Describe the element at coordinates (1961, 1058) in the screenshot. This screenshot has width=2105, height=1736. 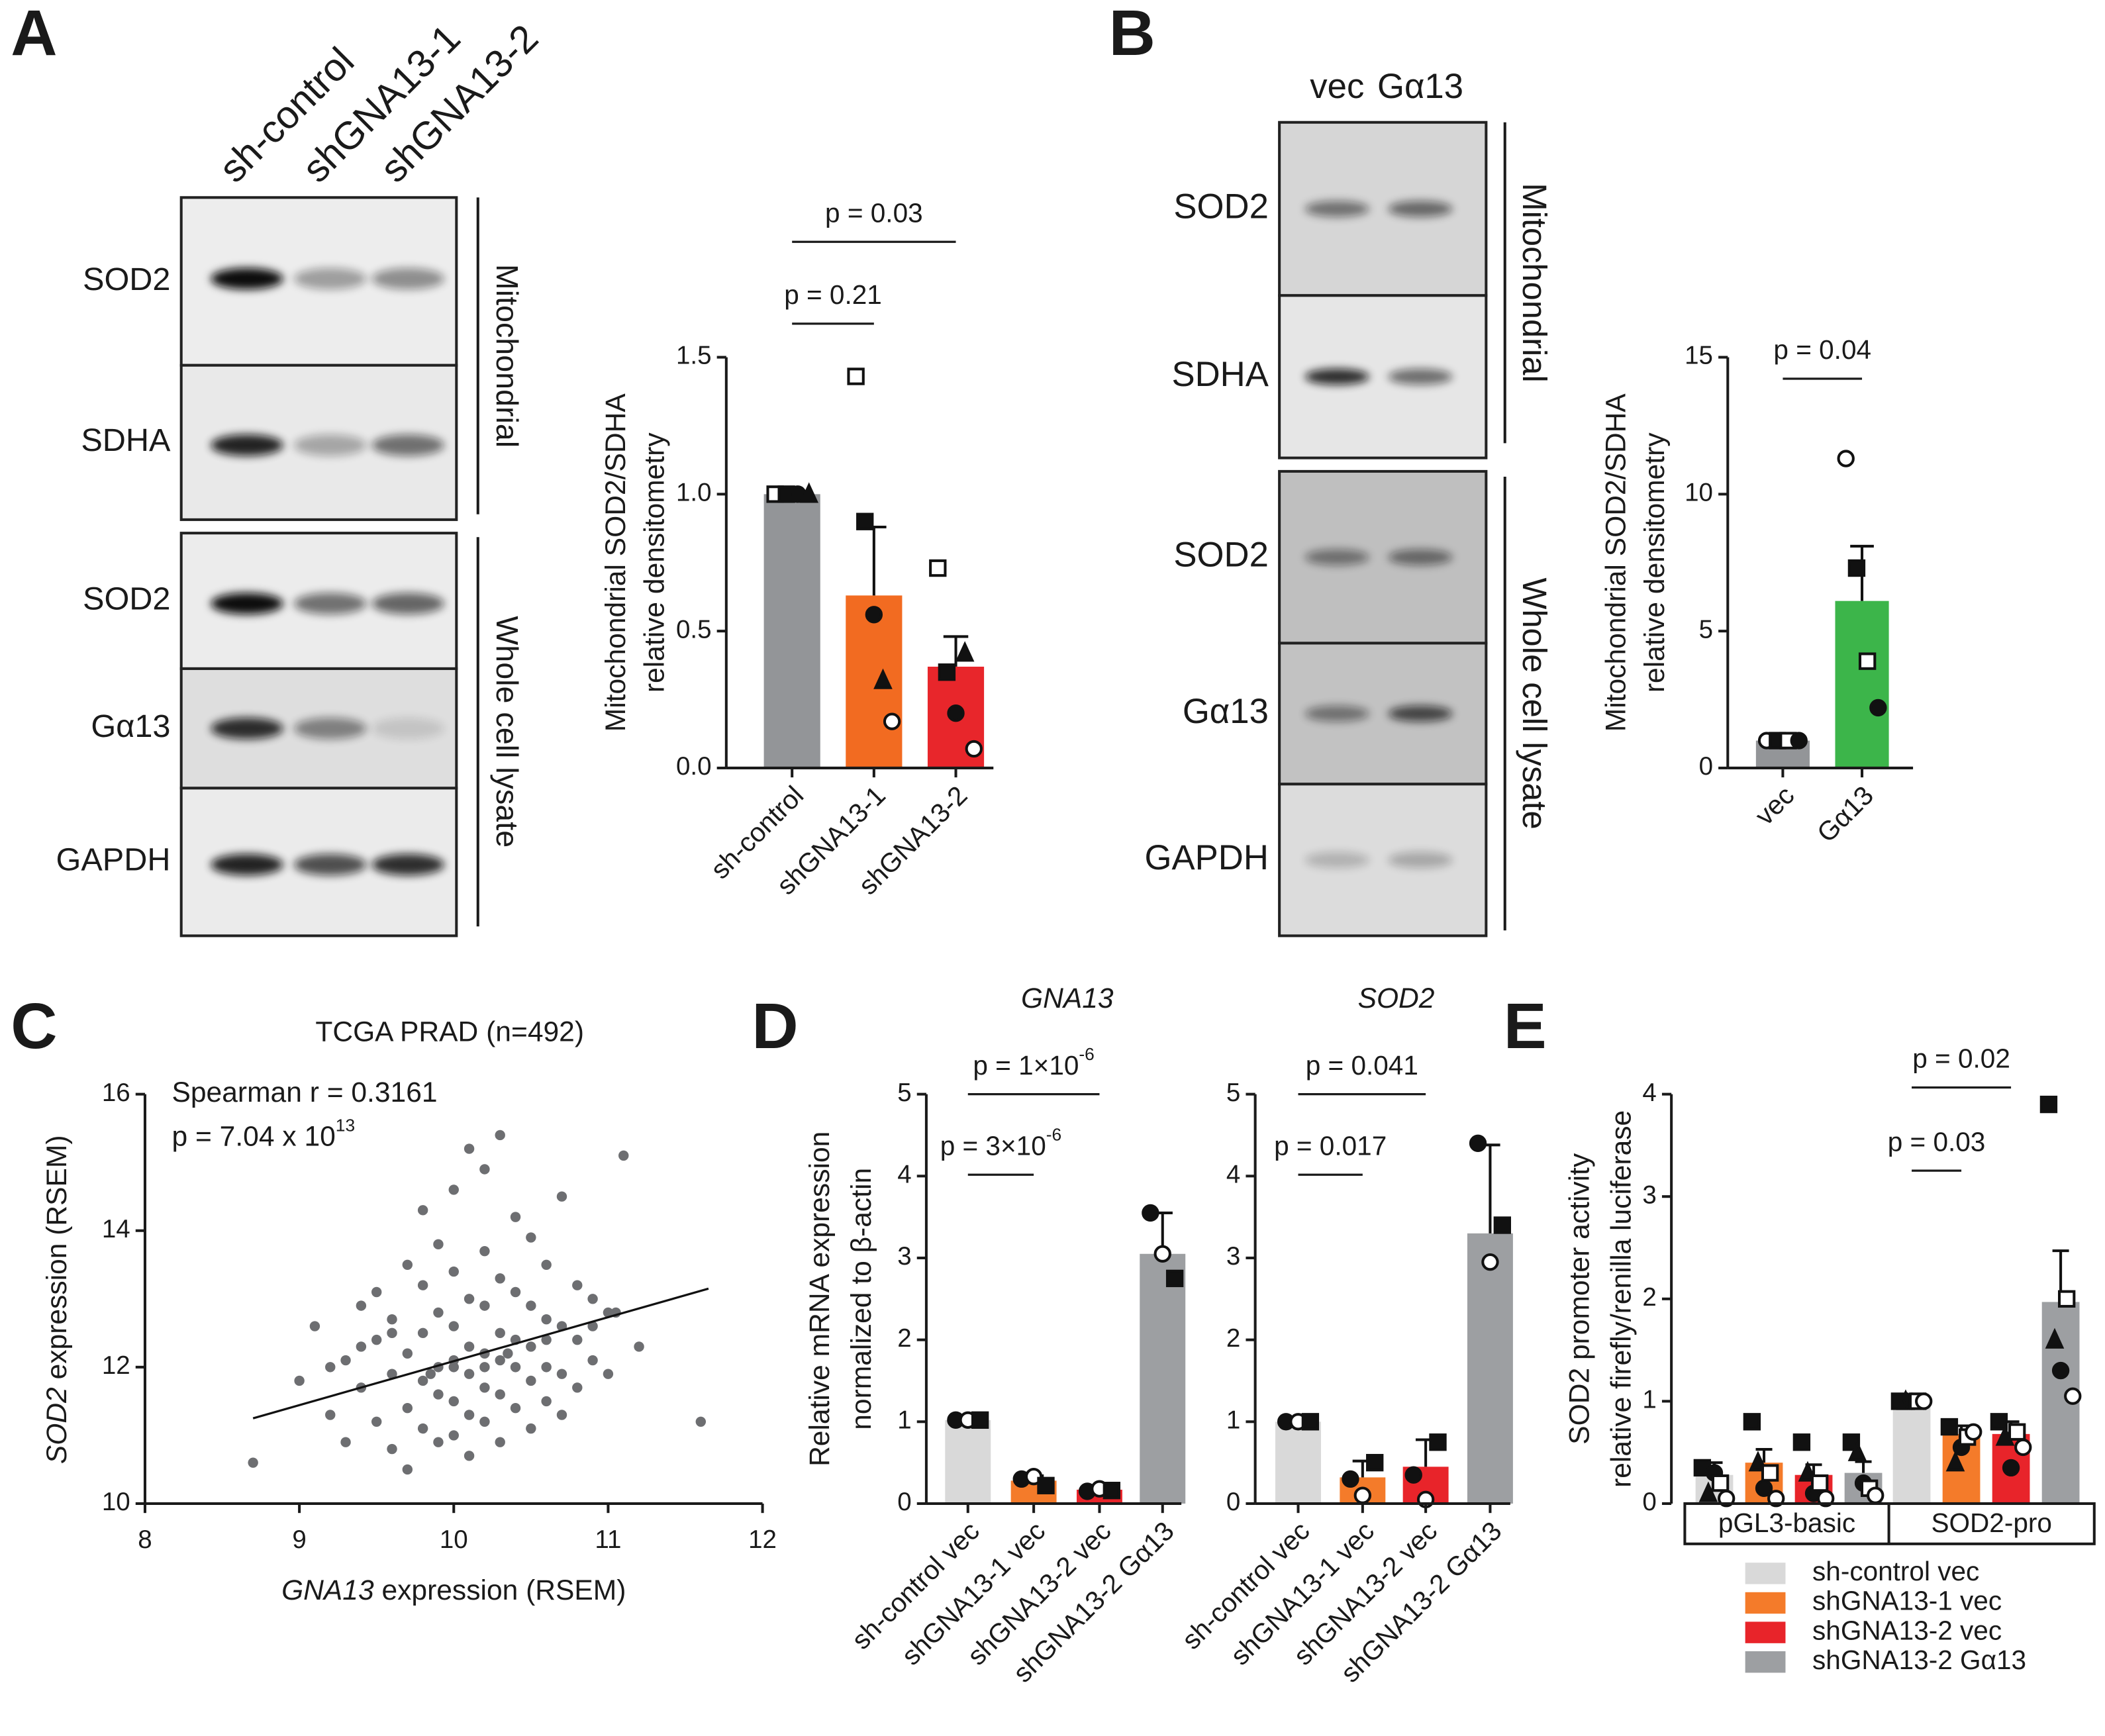
I see `significance-label: p = 0.02` at that location.